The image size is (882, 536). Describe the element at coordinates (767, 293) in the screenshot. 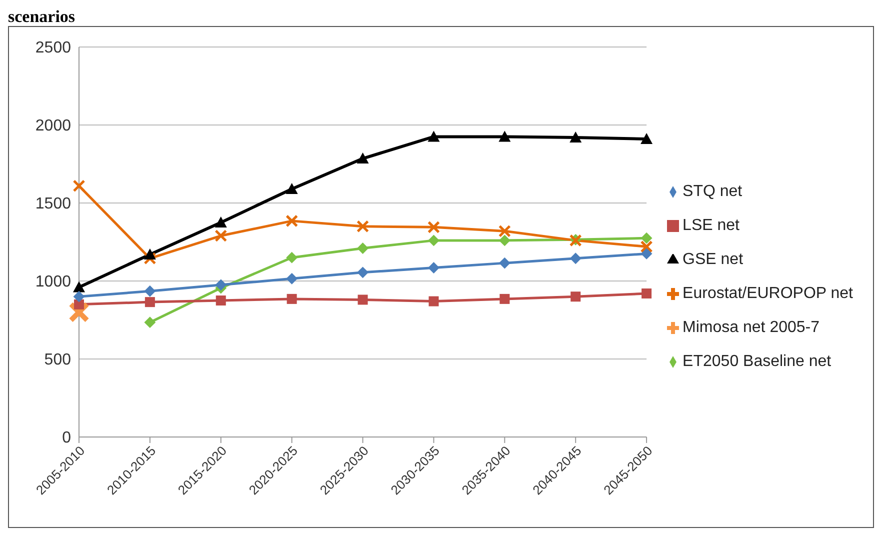

I see `legend-label: Eurostat/EUROPOP net` at that location.